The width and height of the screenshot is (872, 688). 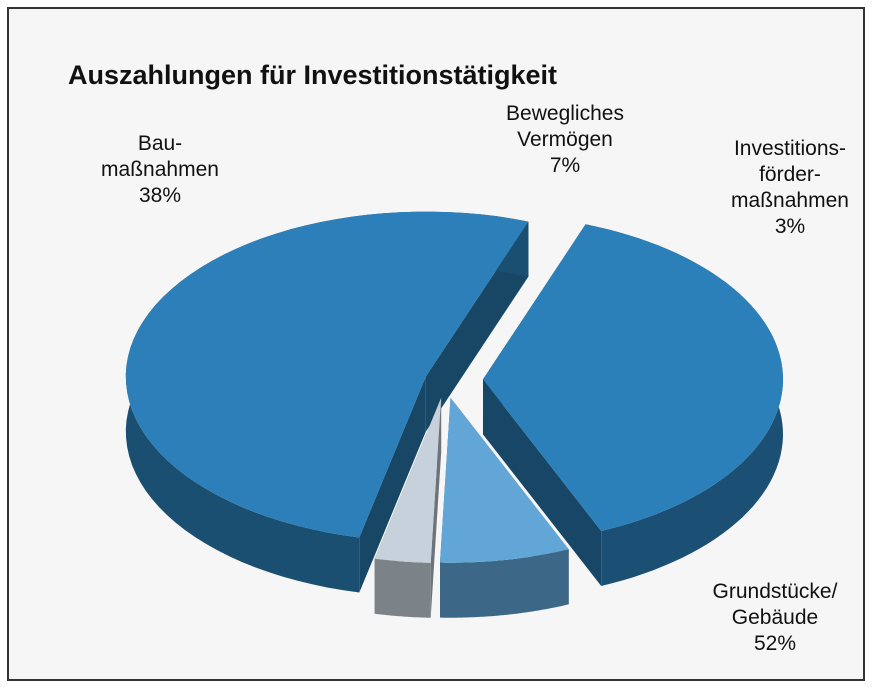 What do you see at coordinates (160, 156) in the screenshot?
I see `slice-category-label: Bau-maßnahmen` at bounding box center [160, 156].